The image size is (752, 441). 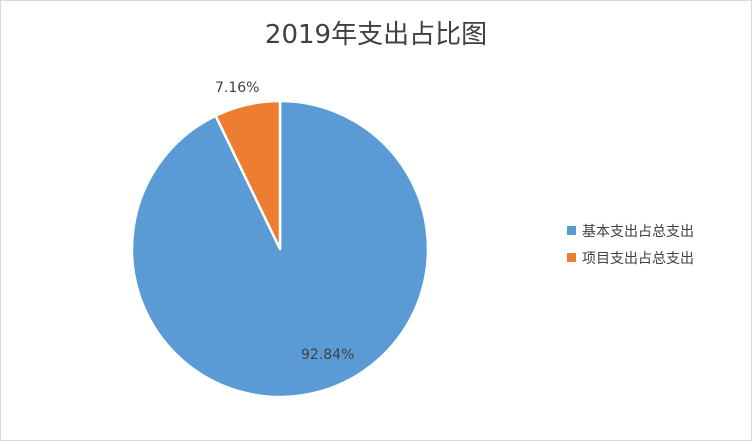 What do you see at coordinates (571, 230) in the screenshot?
I see `legend-swatch-basic` at bounding box center [571, 230].